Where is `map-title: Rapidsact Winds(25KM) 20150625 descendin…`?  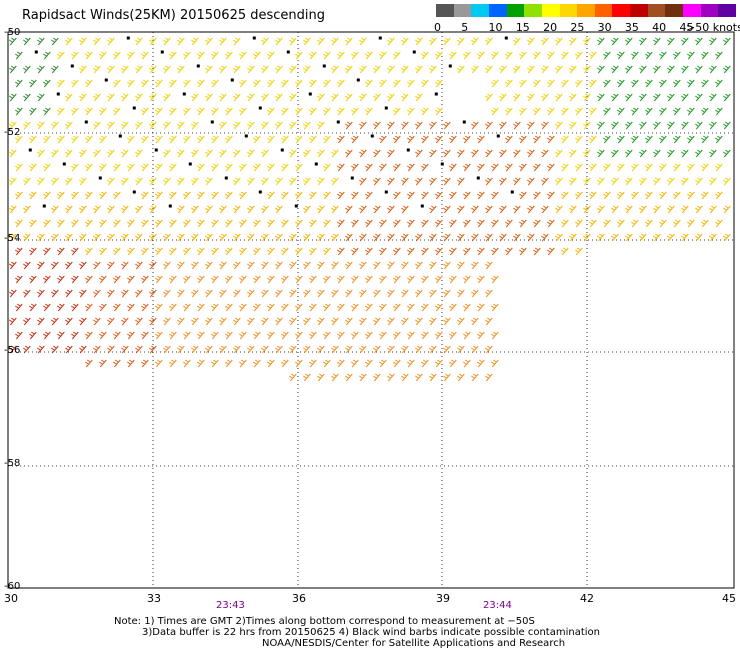
map-title: Rapidsact Winds(25KM) 20150625 descendin… is located at coordinates (174, 15).